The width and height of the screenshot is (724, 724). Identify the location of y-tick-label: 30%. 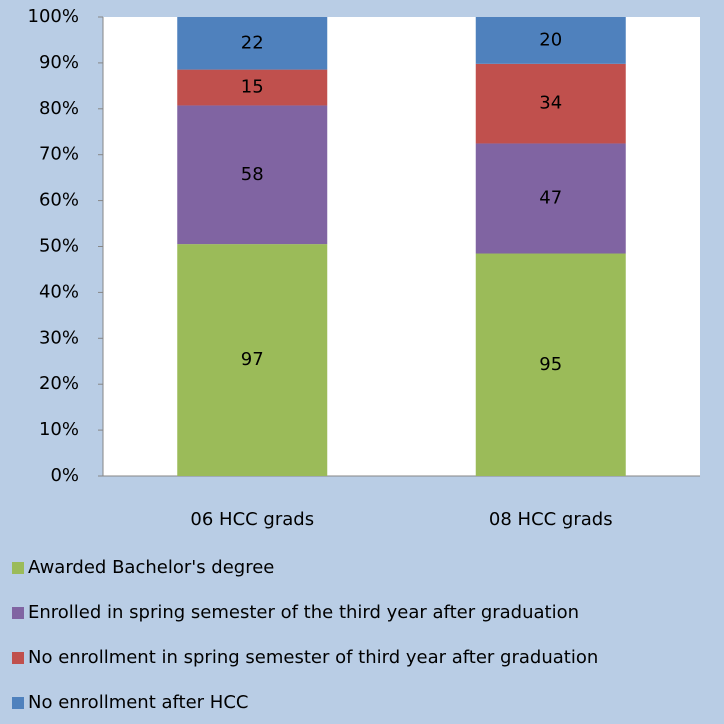
(59, 337).